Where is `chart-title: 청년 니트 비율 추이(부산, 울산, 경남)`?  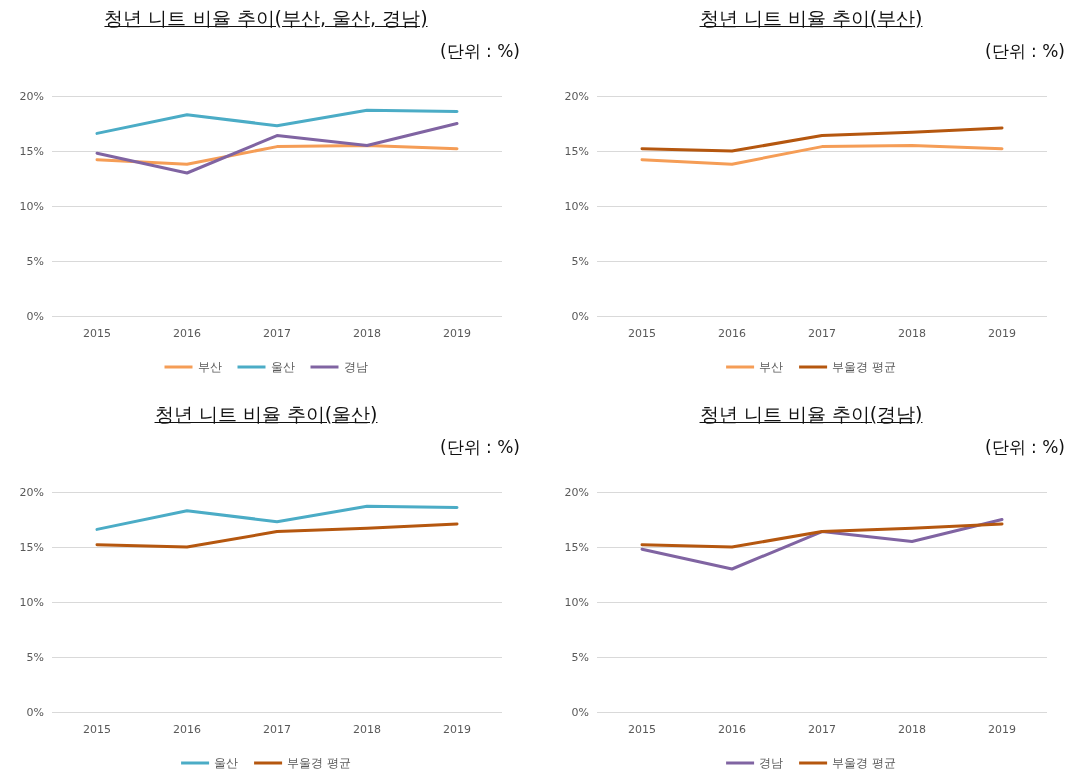 chart-title: 청년 니트 비율 추이(부산, 울산, 경남) is located at coordinates (266, 18).